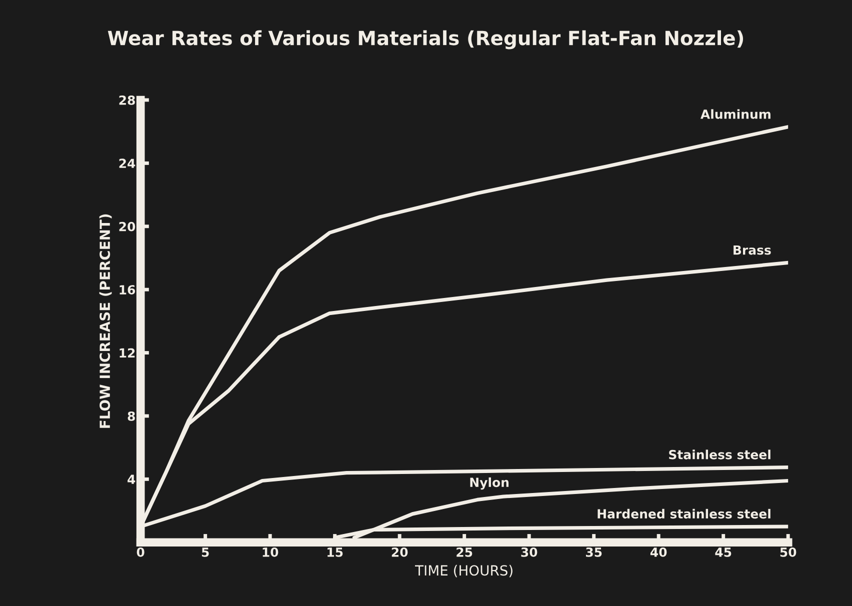  What do you see at coordinates (131, 416) in the screenshot?
I see `y-tick-label: 8` at bounding box center [131, 416].